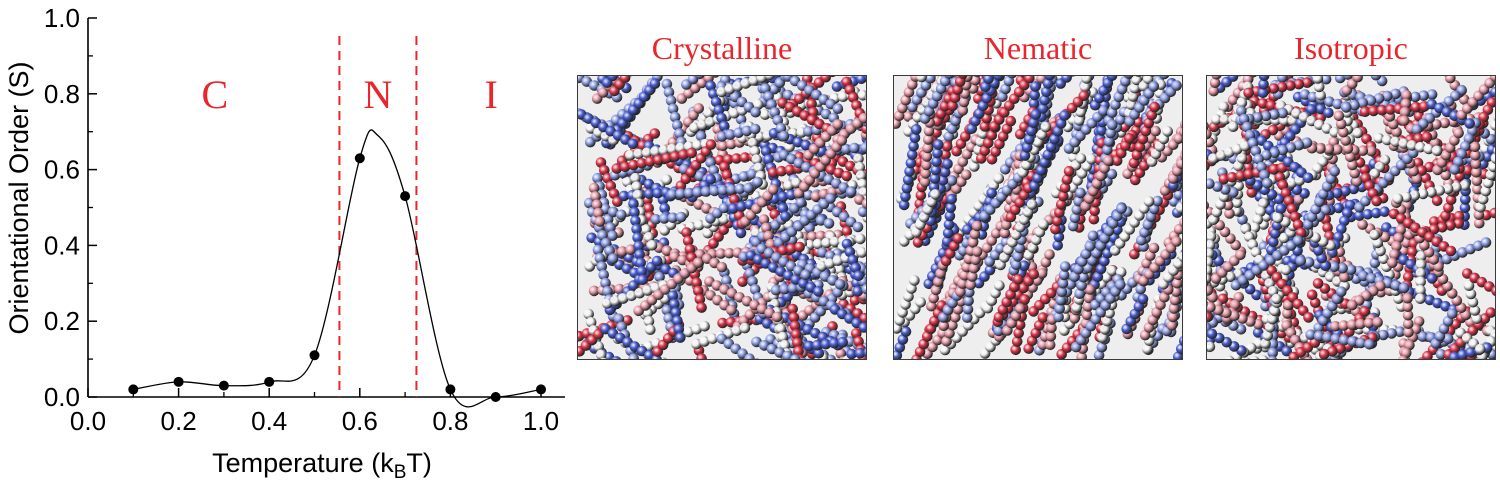  Describe the element at coordinates (214, 94) in the screenshot. I see `phase-label: C` at that location.